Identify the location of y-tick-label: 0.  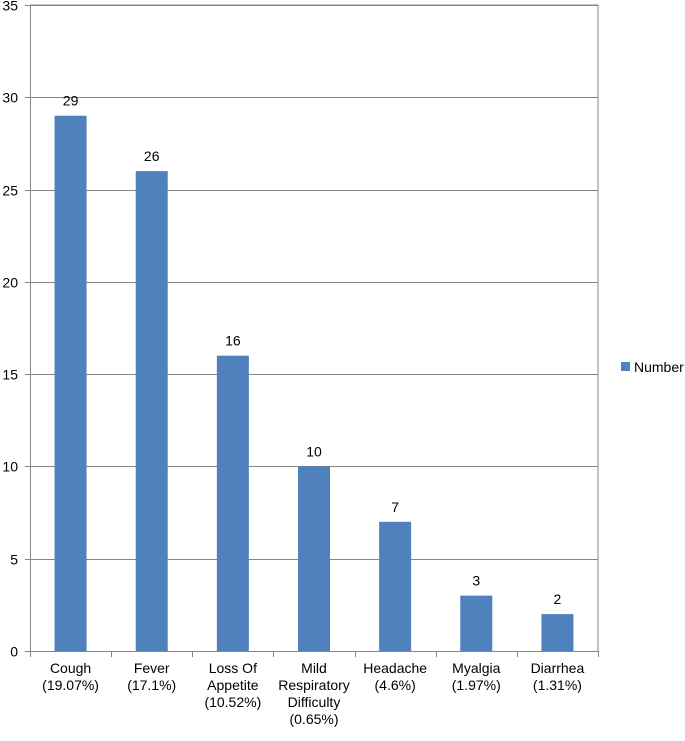
(14, 652).